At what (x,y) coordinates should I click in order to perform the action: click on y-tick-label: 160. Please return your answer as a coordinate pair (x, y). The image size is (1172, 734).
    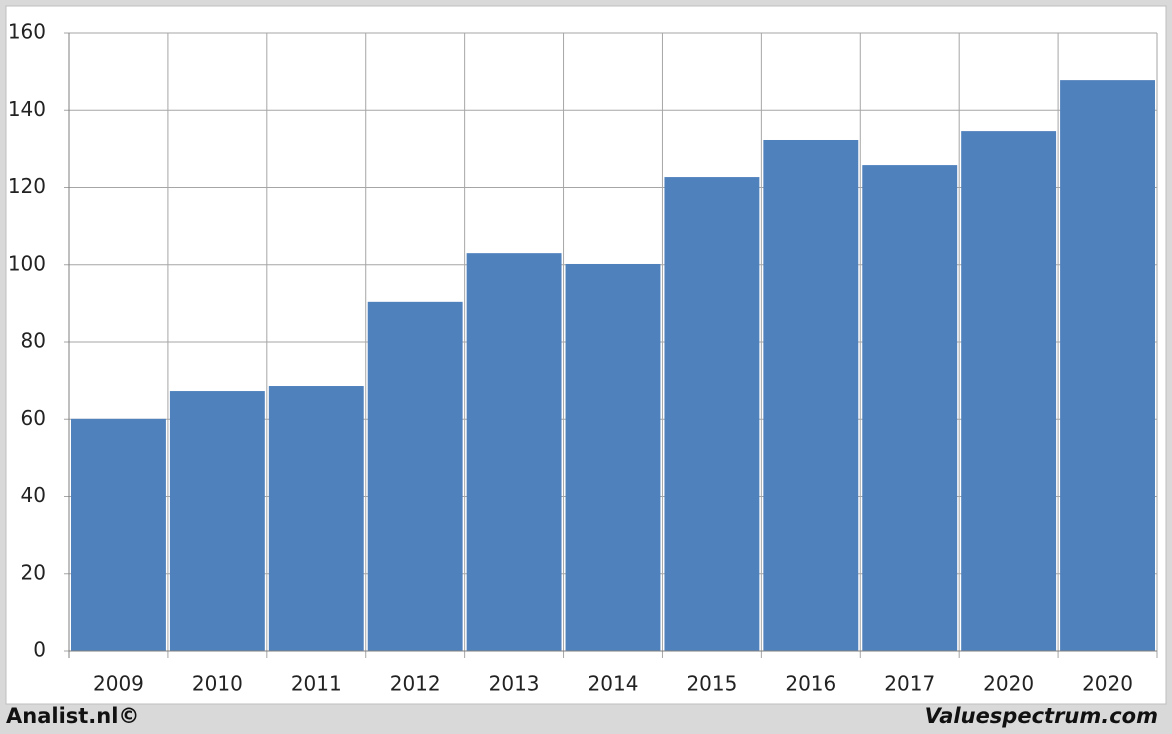
    Looking at the image, I should click on (27, 32).